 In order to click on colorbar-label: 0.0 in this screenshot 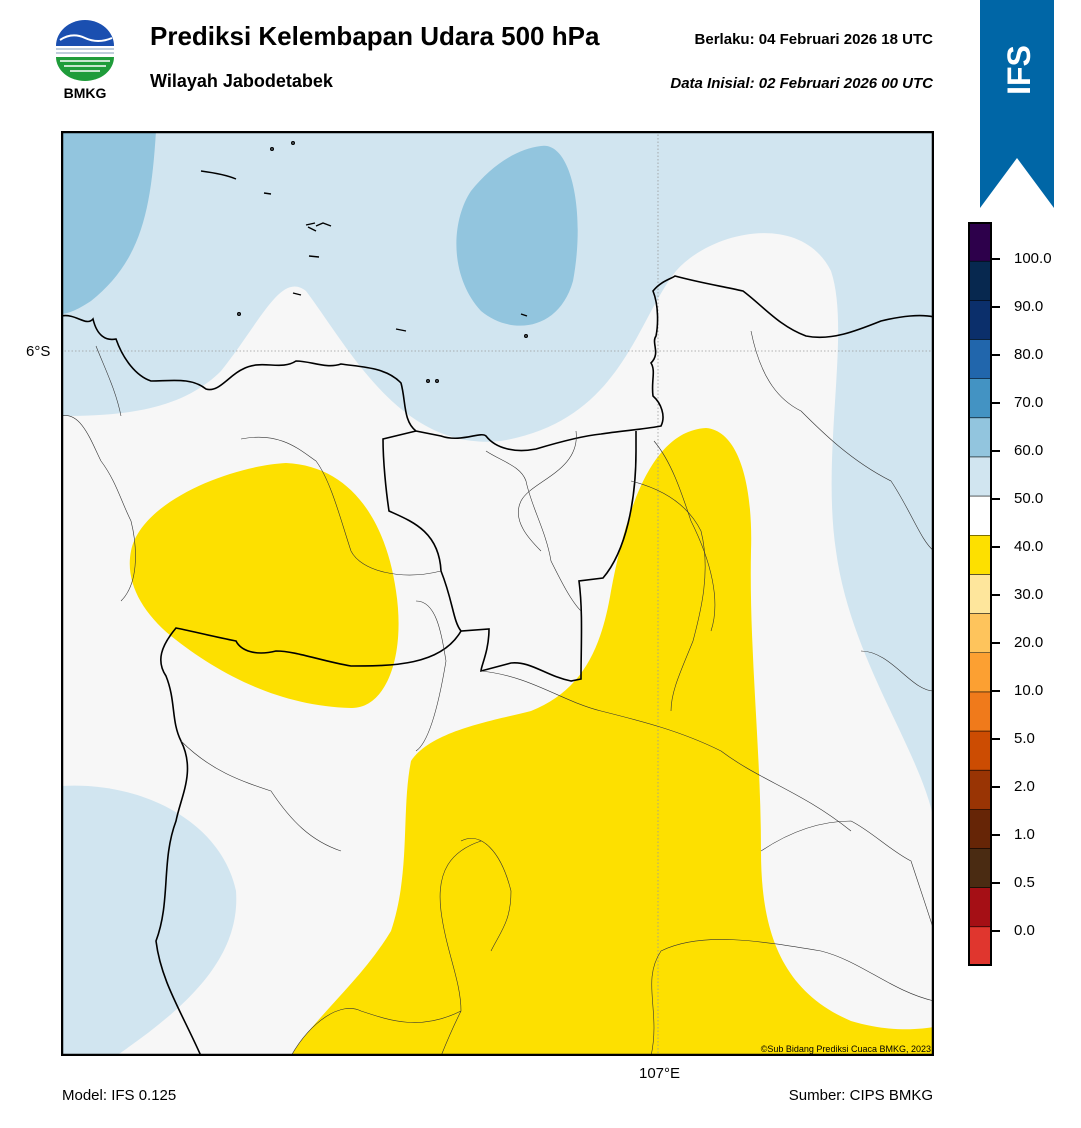, I will do `click(1024, 930)`.